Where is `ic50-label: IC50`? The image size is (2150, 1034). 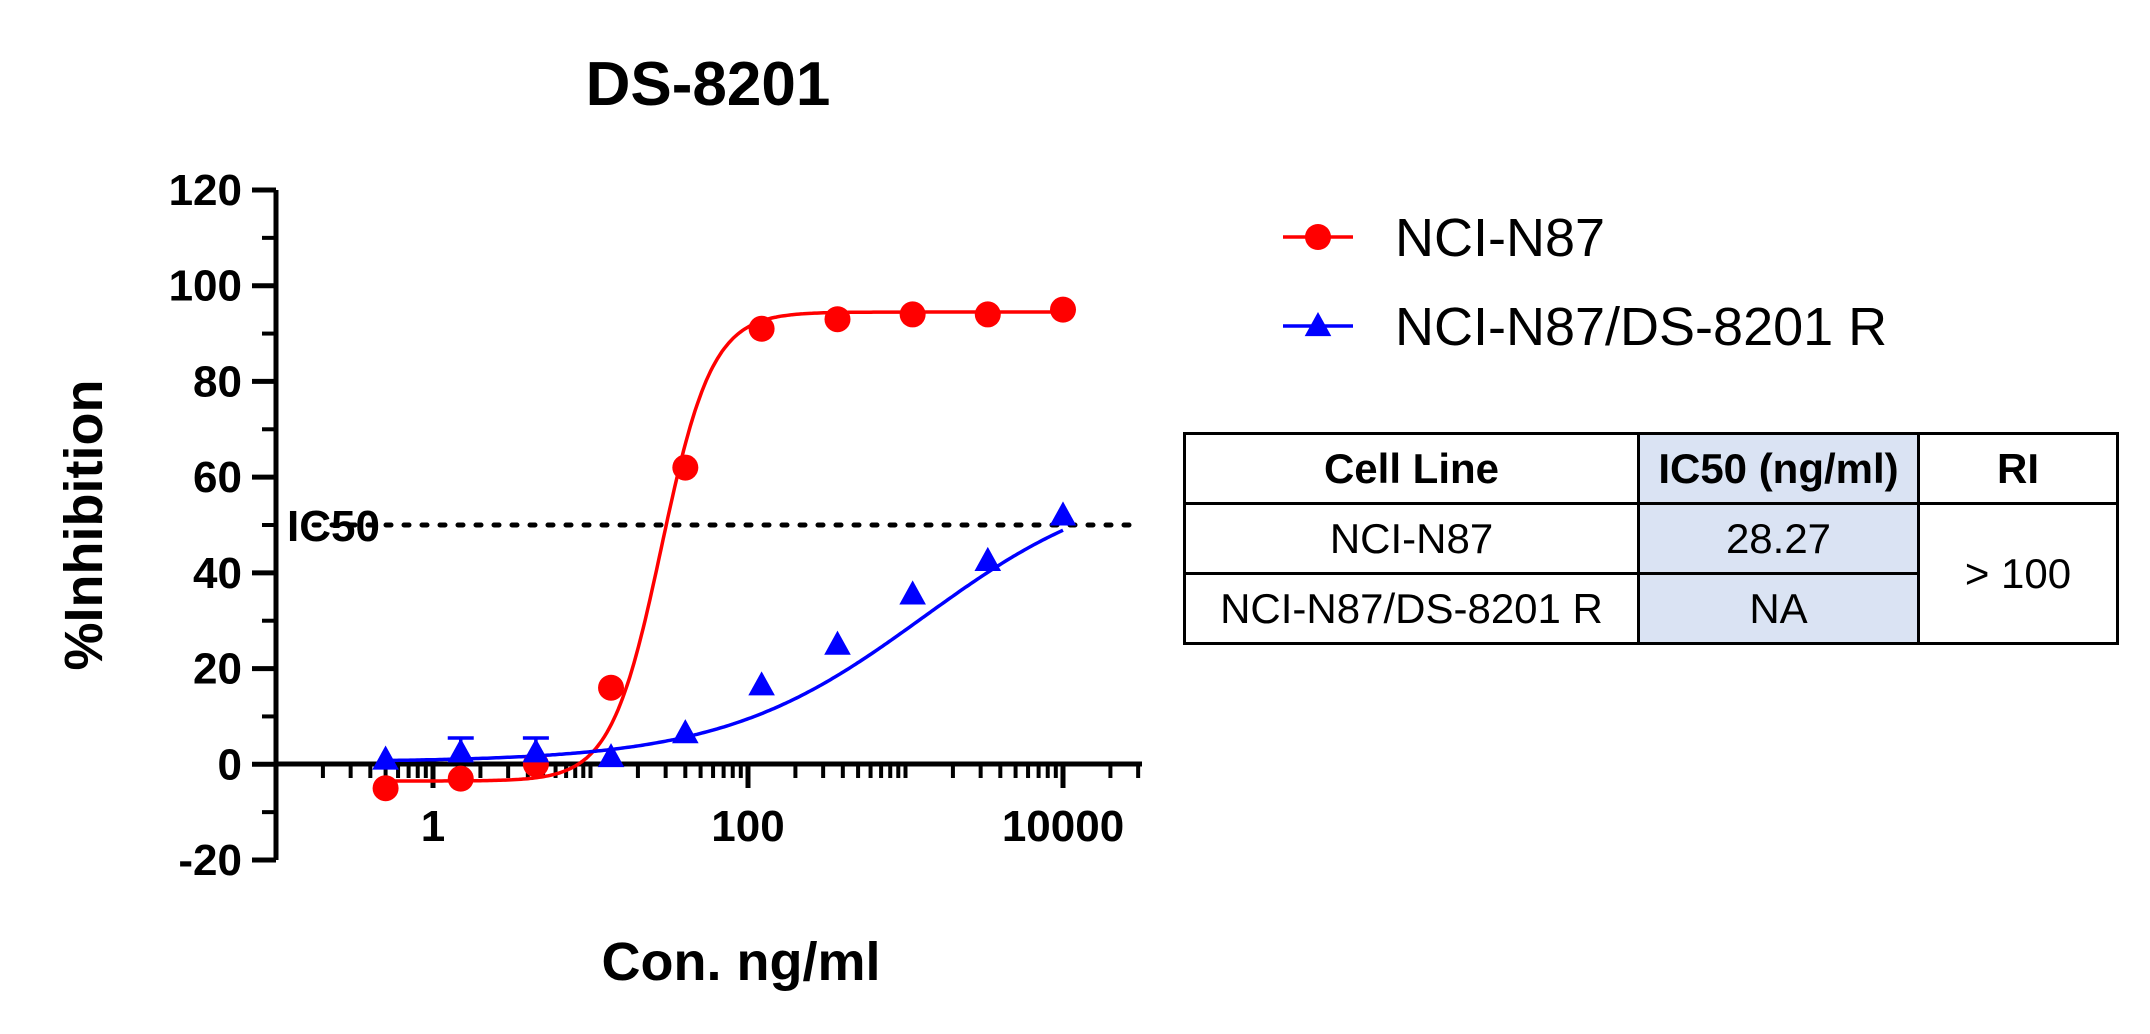
ic50-label: IC50 is located at coordinates (333, 526).